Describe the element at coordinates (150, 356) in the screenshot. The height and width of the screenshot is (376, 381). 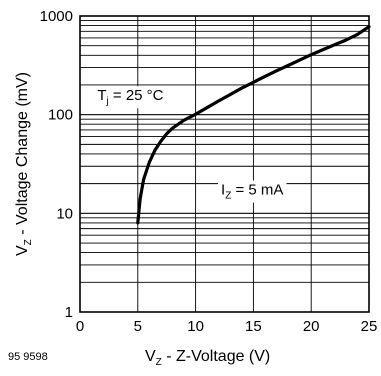
I see `x-axis-label-main: V` at that location.